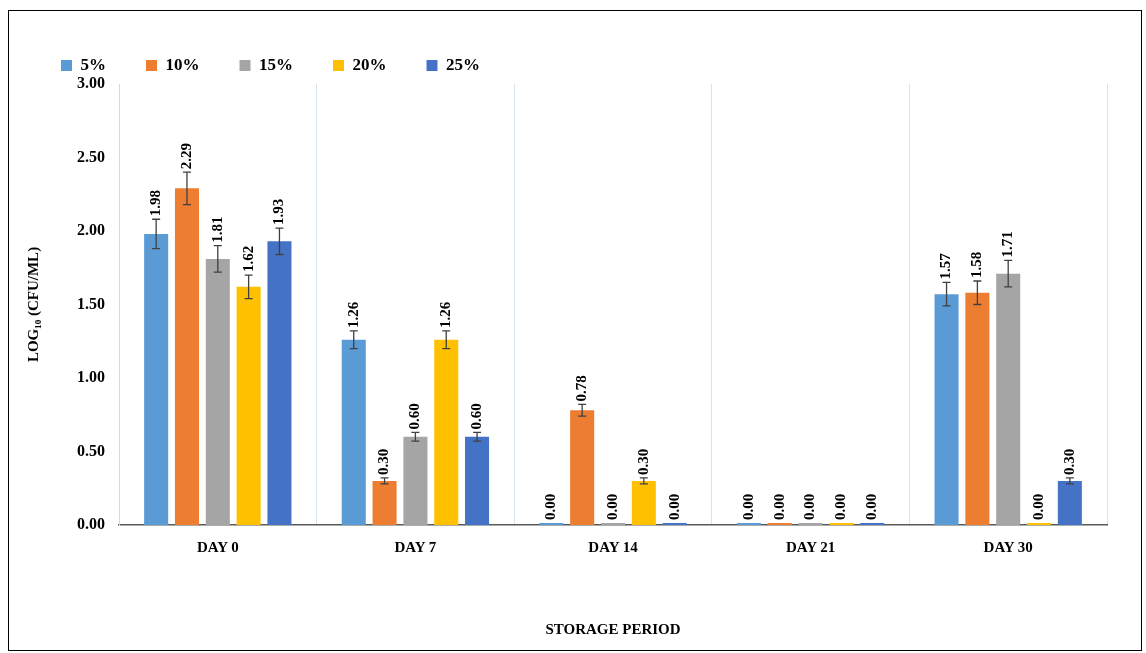  What do you see at coordinates (415, 546) in the screenshot?
I see `x-tick-label: DAY 7` at bounding box center [415, 546].